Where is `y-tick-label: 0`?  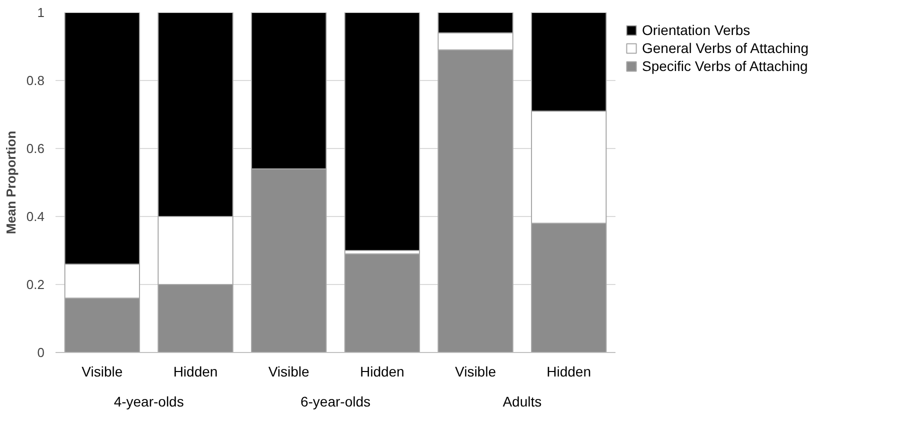 y-tick-label: 0 is located at coordinates (41, 352).